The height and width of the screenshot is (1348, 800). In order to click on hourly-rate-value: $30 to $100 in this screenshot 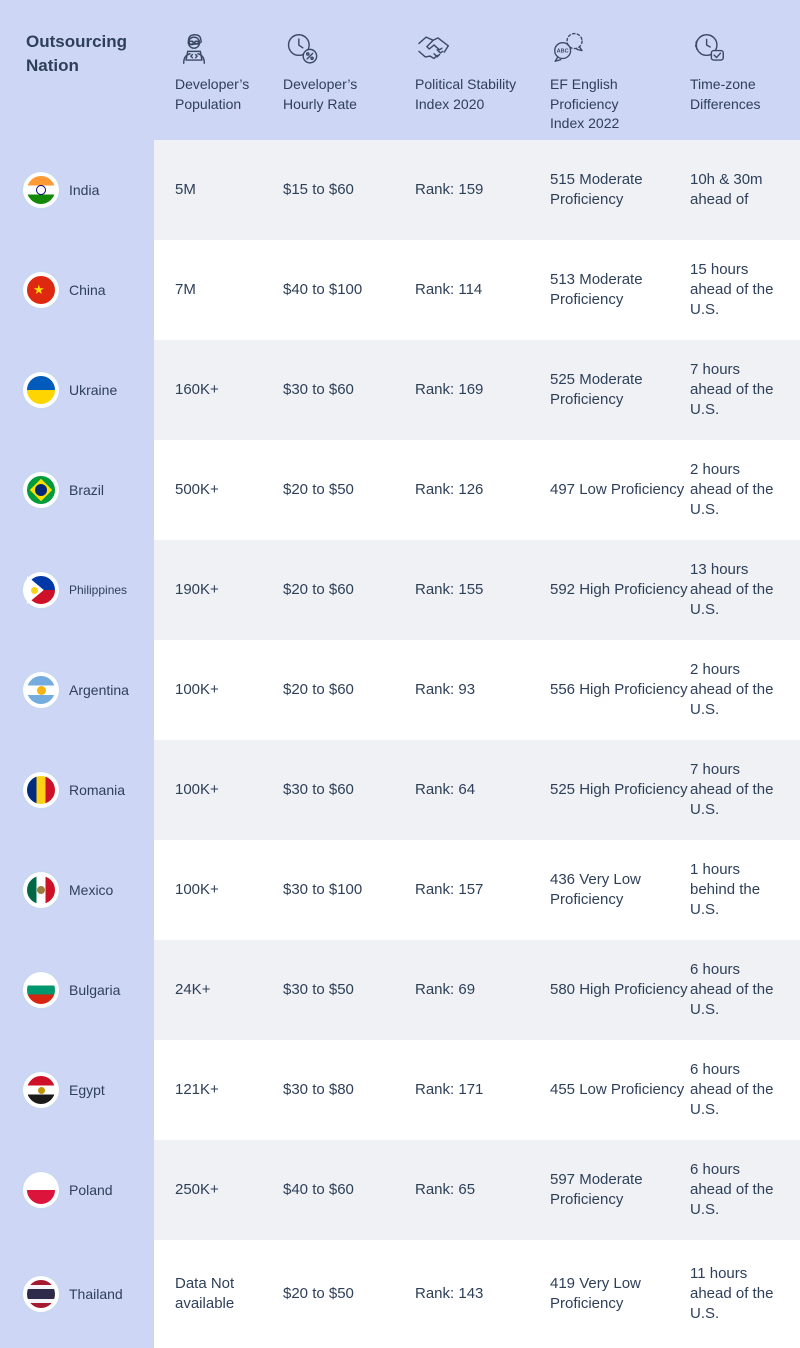, I will do `click(323, 889)`.